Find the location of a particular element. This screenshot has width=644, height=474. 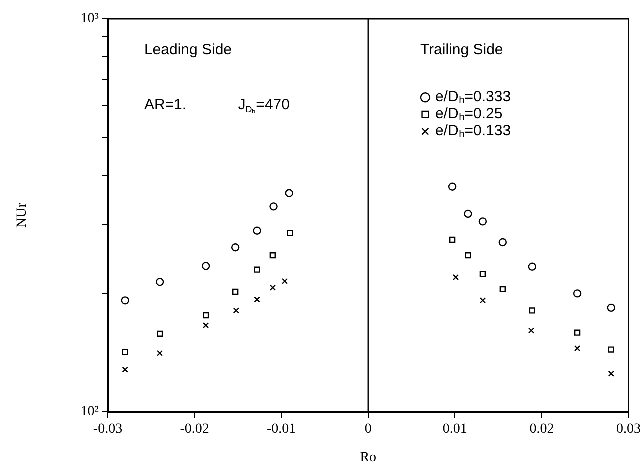

y-axis-title: NUr is located at coordinates (22, 215).